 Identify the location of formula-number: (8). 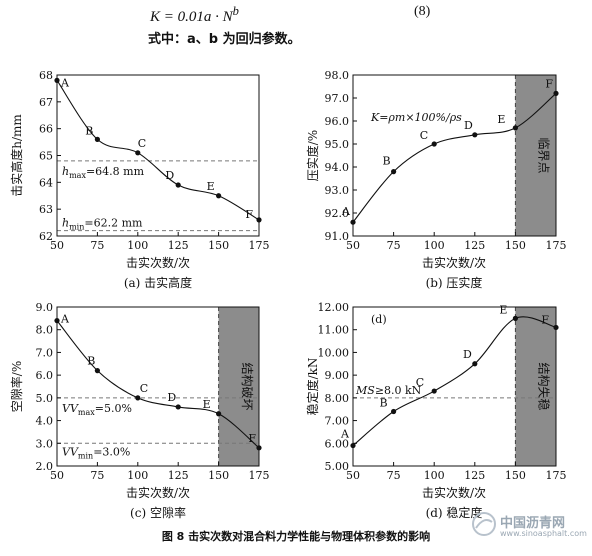
(422, 11).